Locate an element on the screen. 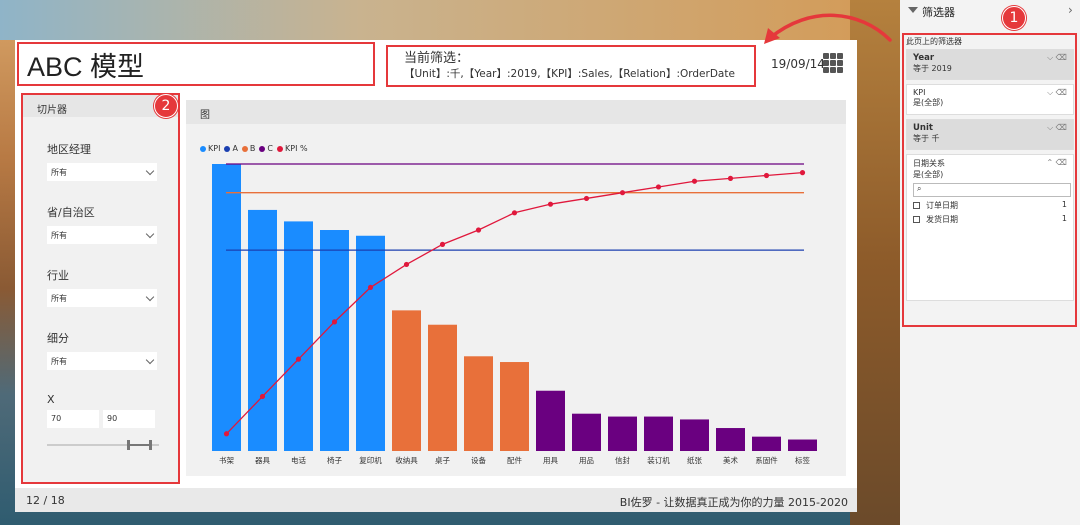 Image resolution: width=1080 pixels, height=525 pixels. filter-pane-title-text: 筛选器 is located at coordinates (938, 12).